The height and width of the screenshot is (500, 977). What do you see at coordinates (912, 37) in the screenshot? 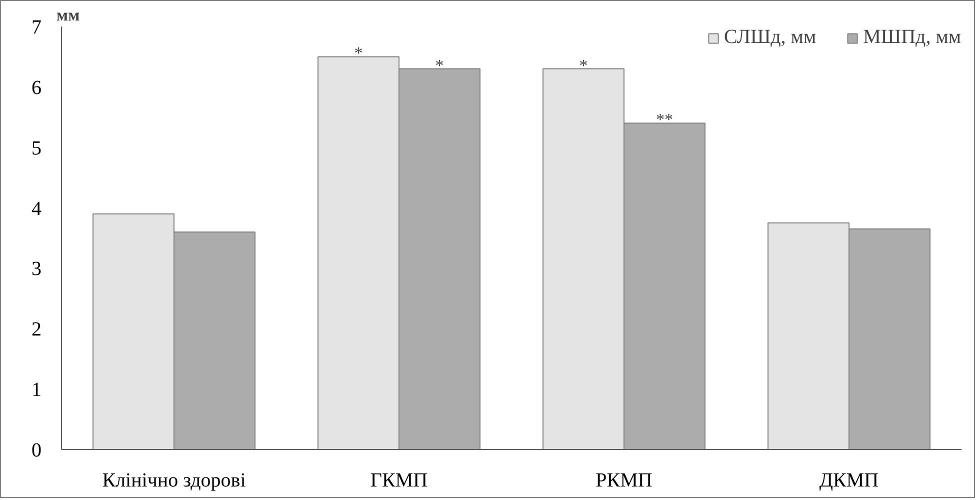
I see `legend-label: МШПд, мм` at bounding box center [912, 37].